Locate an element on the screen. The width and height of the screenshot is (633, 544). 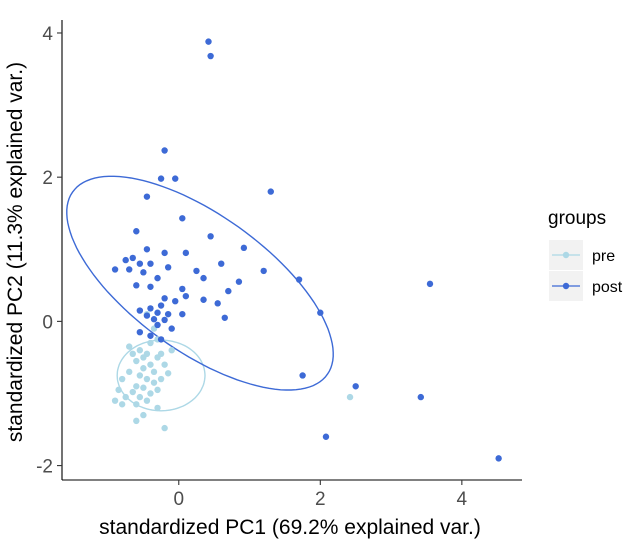
y-tick-label: 0 is located at coordinates (47, 322).